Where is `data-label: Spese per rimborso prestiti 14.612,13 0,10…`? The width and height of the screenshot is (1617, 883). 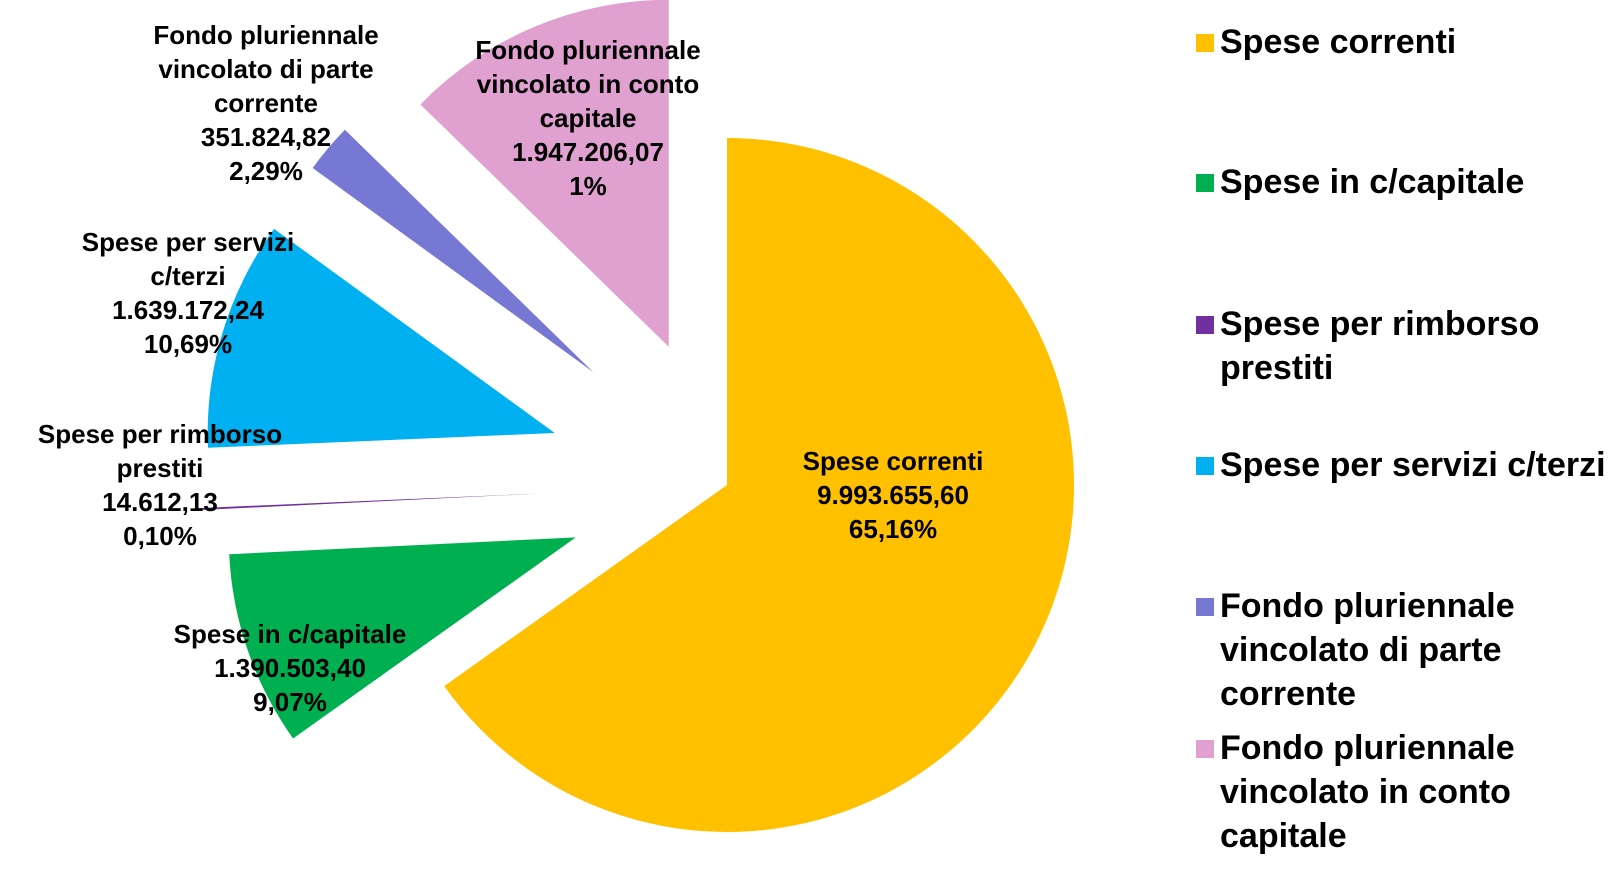 data-label: Spese per rimborso prestiti 14.612,13 0,10… is located at coordinates (160, 485).